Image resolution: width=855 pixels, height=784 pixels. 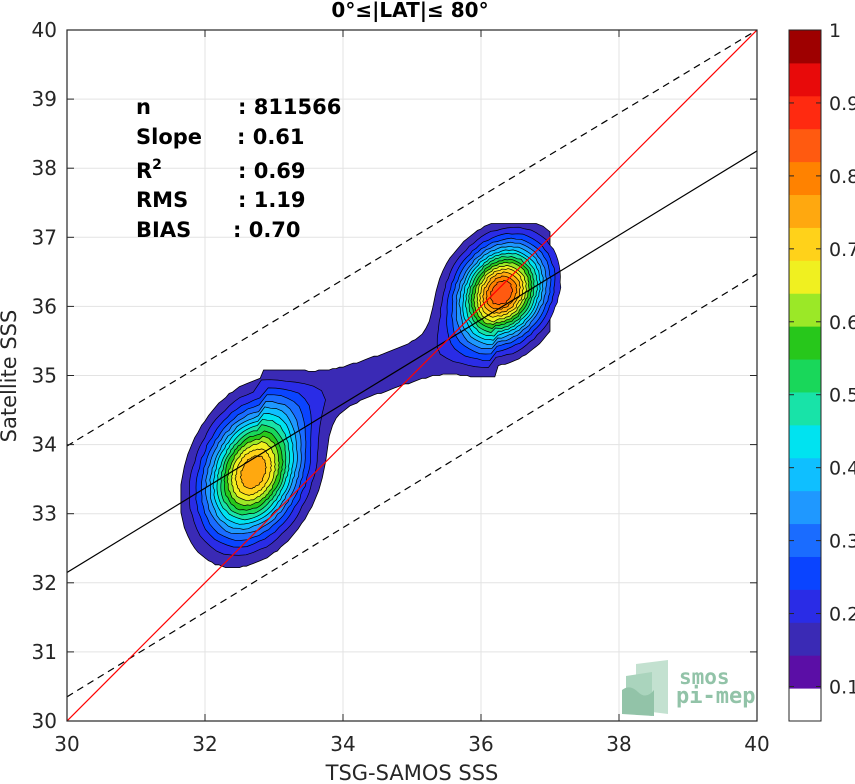 I want to click on y-tick-label: 36, so click(x=44, y=306).